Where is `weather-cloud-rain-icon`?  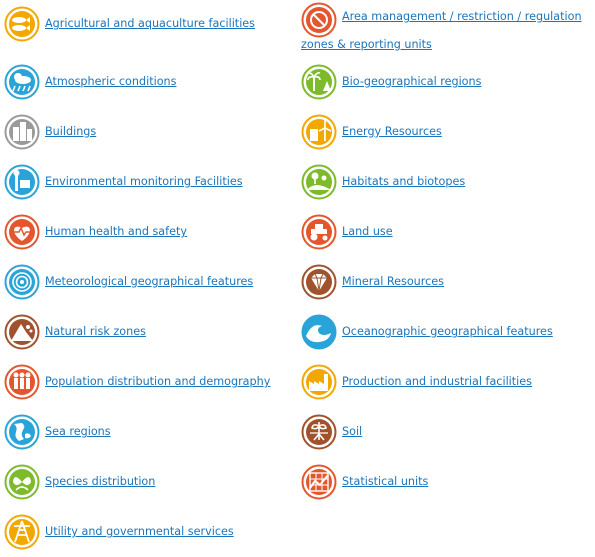
weather-cloud-rain-icon is located at coordinates (22, 82).